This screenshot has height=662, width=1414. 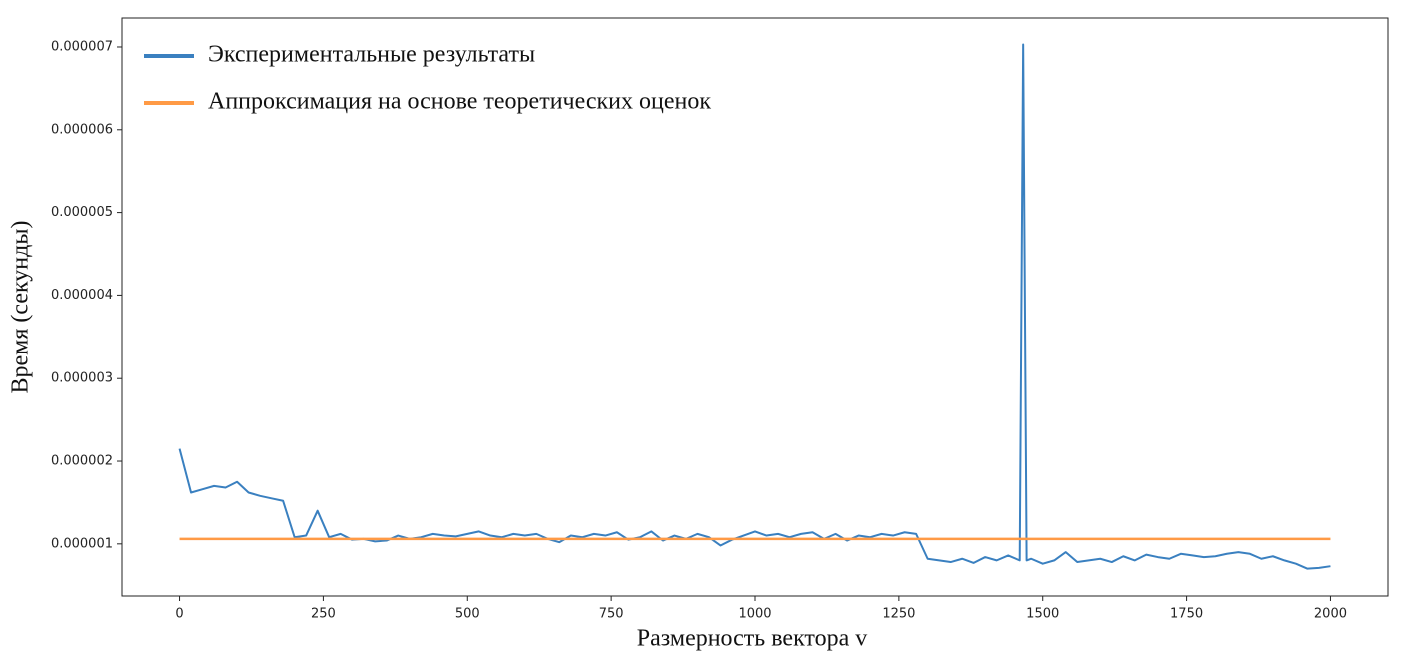 What do you see at coordinates (82, 129) in the screenshot?
I see `y-tick-label: 0.000006` at bounding box center [82, 129].